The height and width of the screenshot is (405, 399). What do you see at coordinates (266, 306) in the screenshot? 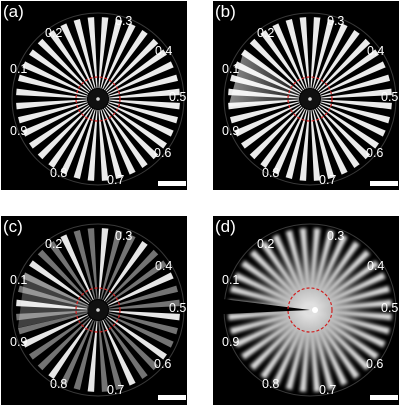
I see `missing-wedge` at bounding box center [266, 306].